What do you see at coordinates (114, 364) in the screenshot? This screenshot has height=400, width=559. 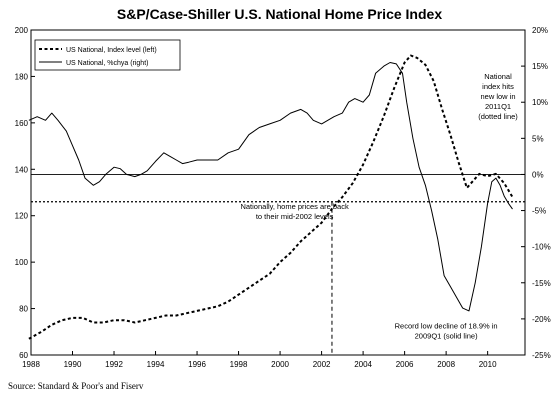 I see `x-tick-label: 1992` at bounding box center [114, 364].